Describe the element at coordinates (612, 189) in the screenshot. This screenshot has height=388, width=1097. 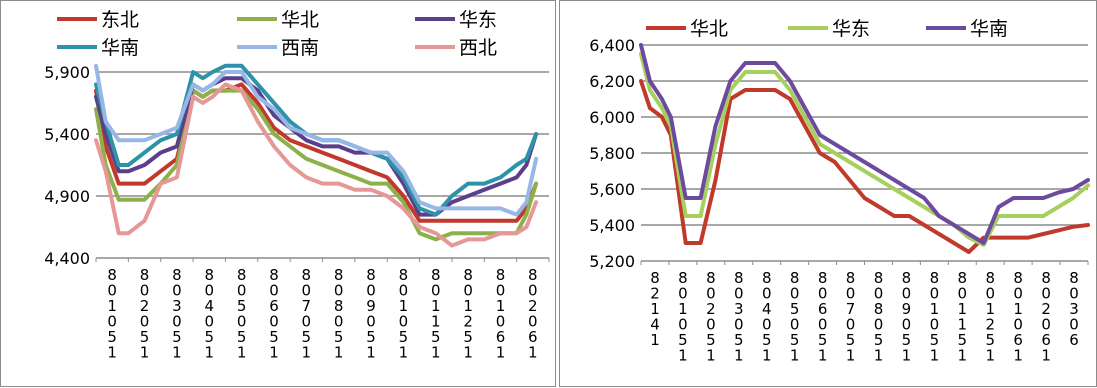
I see `y-tick-label: 5,600` at that location.